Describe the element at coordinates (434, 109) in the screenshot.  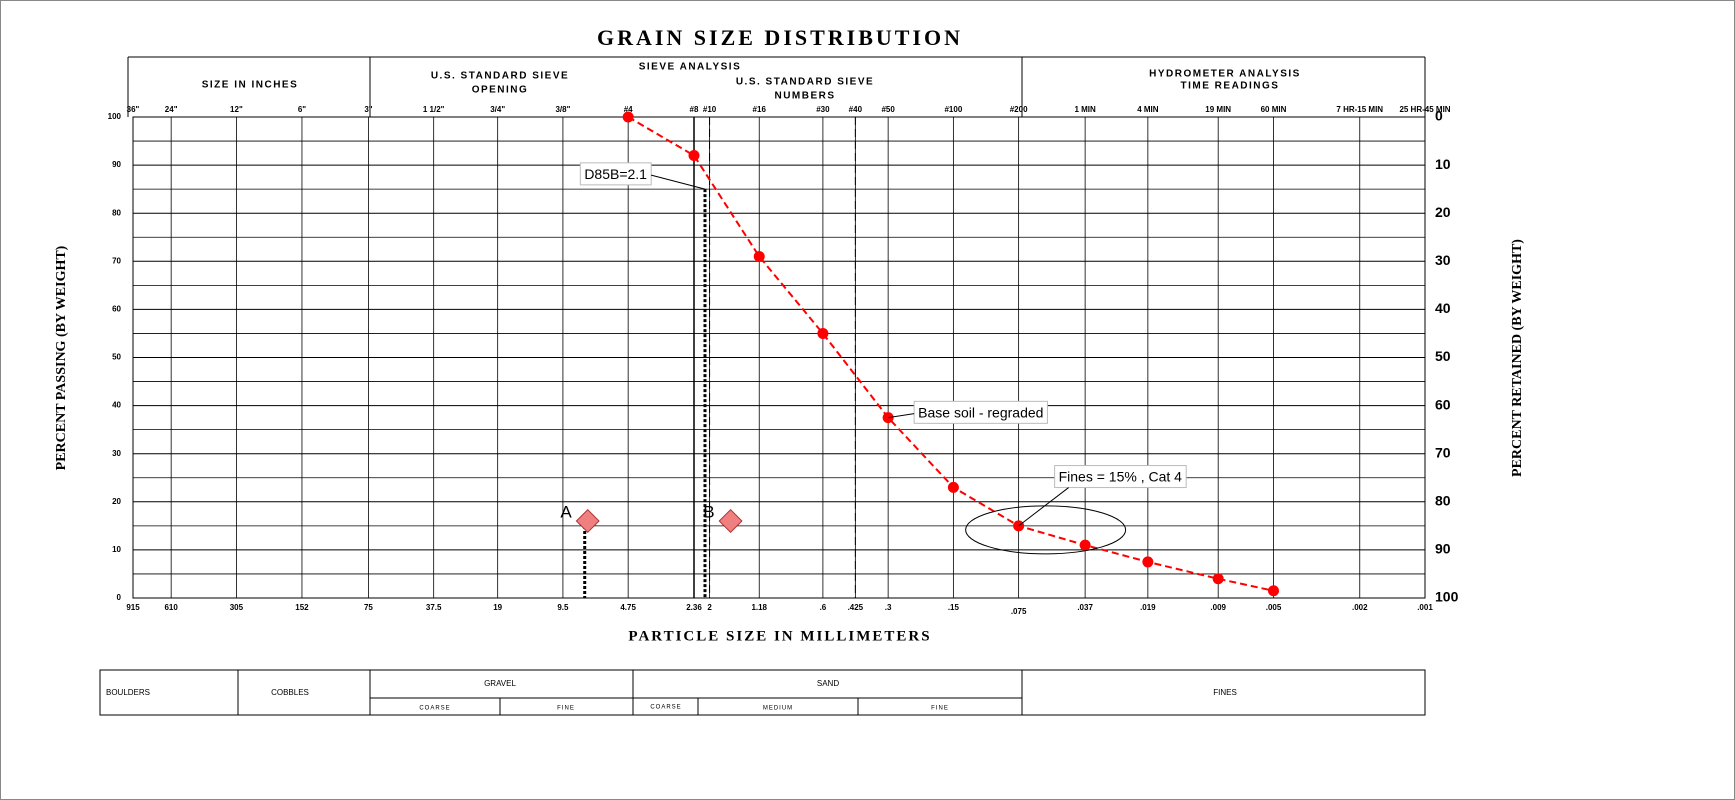
I see `x2-tick-label: 1 1/2"` at that location.